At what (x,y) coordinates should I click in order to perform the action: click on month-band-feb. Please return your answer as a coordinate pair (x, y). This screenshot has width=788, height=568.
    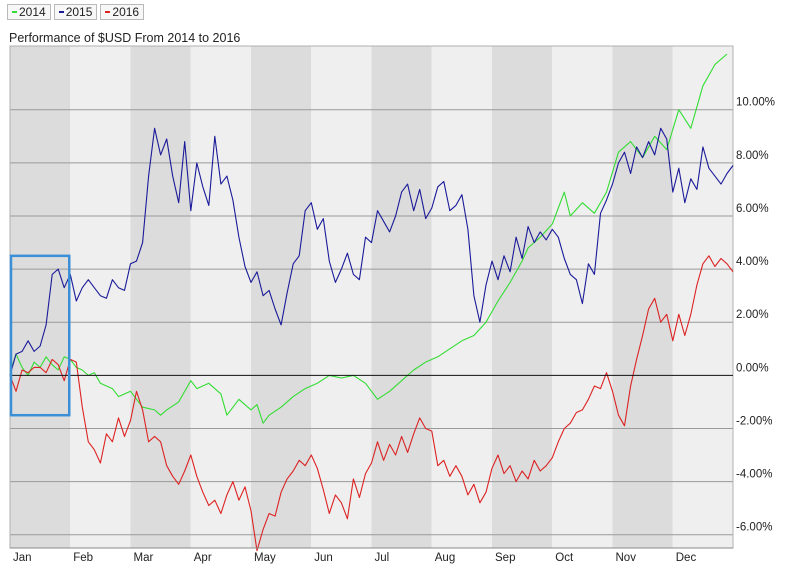
    Looking at the image, I should click on (100, 297).